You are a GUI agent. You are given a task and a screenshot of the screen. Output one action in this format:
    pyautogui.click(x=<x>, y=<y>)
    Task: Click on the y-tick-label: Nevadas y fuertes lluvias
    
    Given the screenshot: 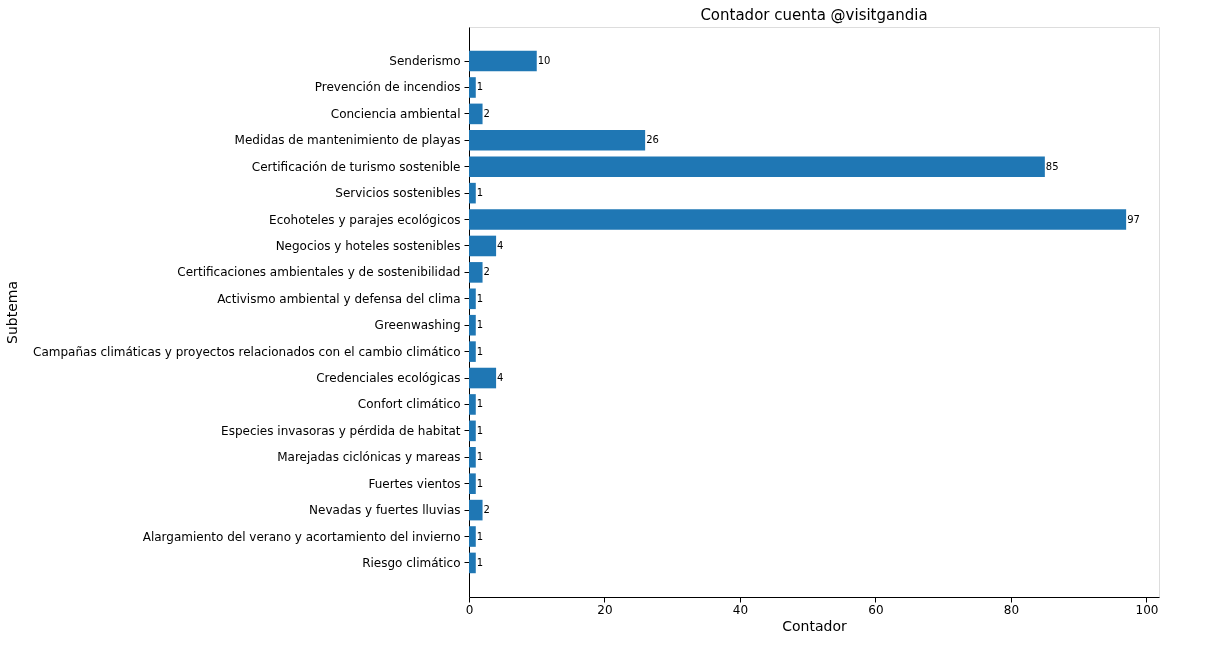 What is the action you would take?
    pyautogui.click(x=385, y=510)
    